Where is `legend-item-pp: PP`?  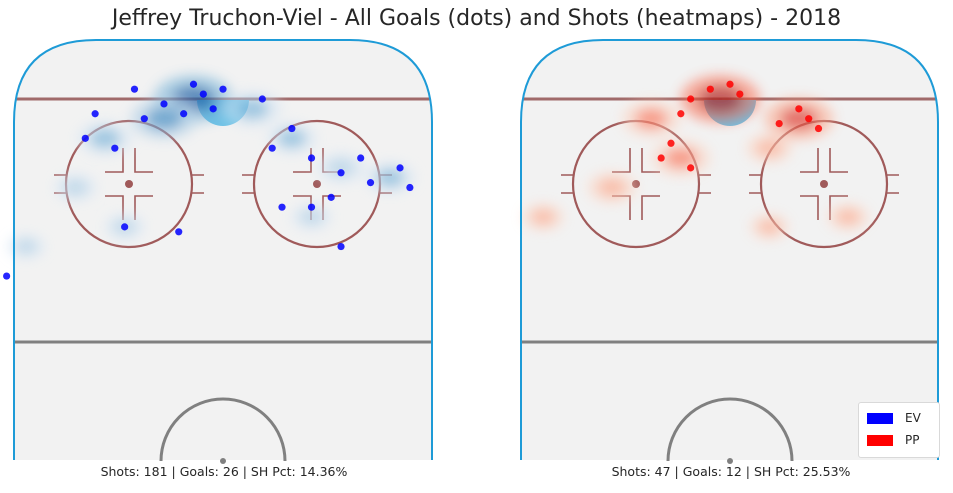
legend-item-pp: PP is located at coordinates (893, 440).